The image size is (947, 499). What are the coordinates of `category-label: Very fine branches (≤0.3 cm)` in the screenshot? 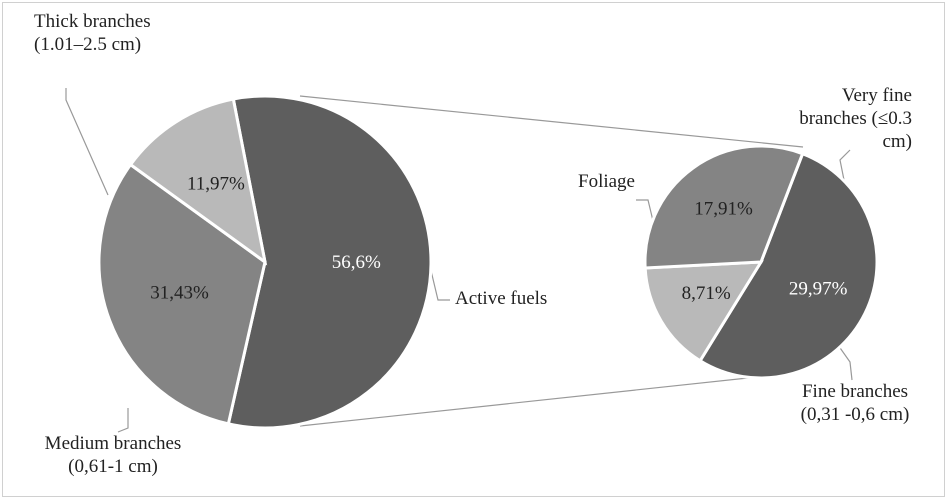 It's located at (855, 118).